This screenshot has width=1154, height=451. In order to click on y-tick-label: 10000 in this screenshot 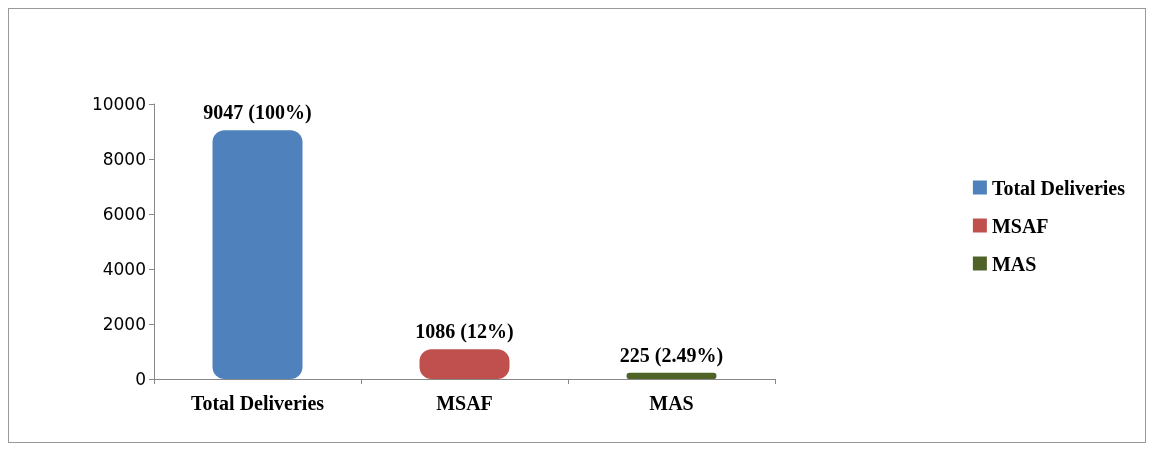, I will do `click(118, 104)`.